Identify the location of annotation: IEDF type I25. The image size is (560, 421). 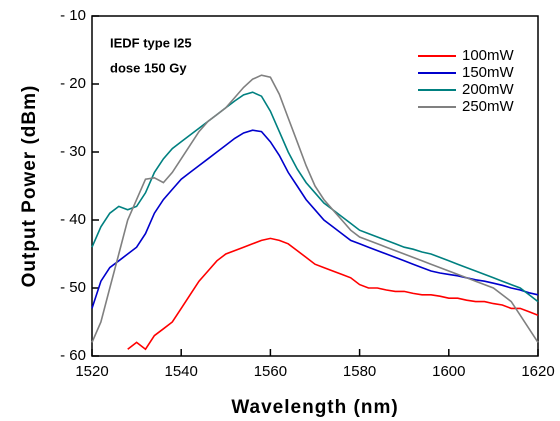
(151, 42).